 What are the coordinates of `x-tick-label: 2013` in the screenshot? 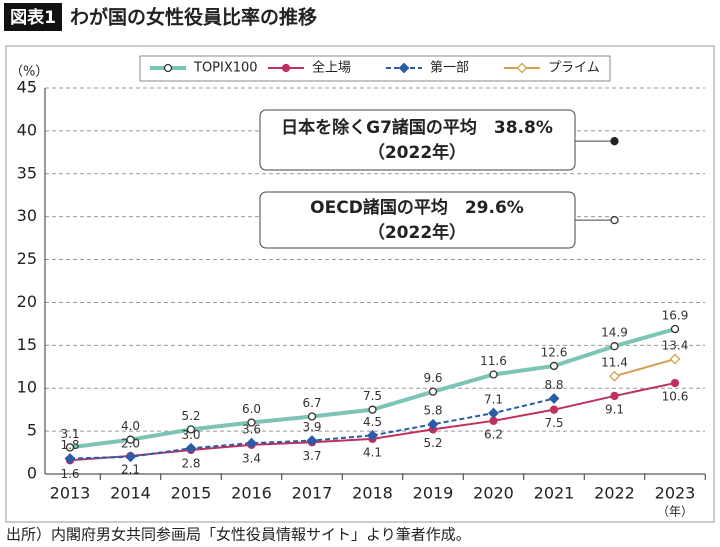 It's located at (70, 493).